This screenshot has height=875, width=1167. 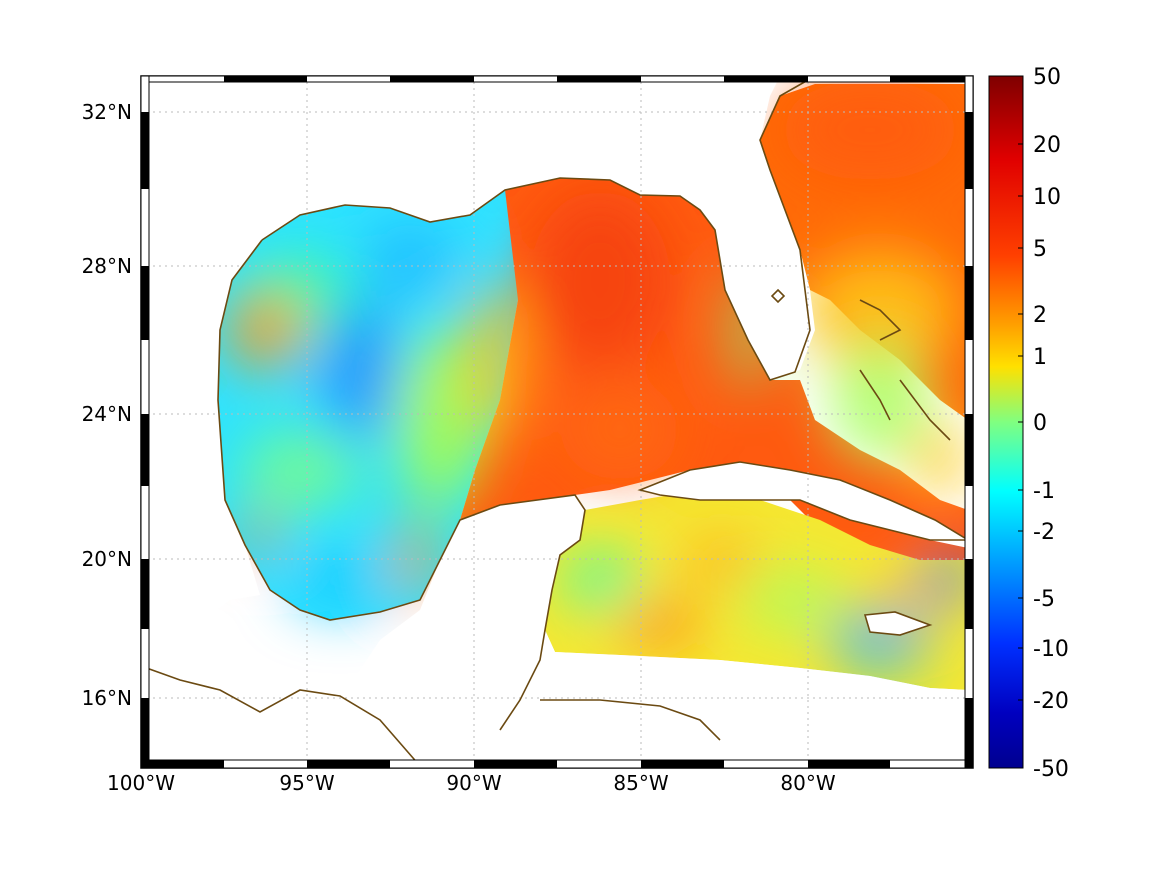 I want to click on honduras-coast, so click(x=630, y=720).